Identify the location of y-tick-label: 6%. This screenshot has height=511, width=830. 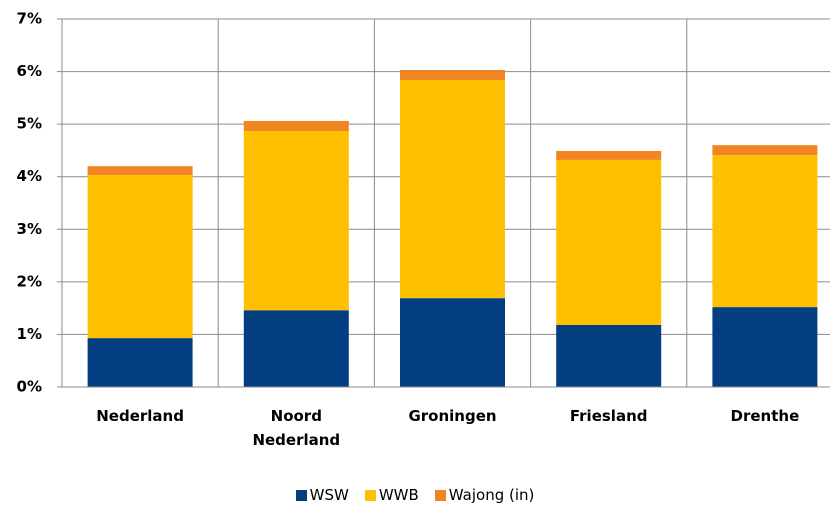
(29, 71).